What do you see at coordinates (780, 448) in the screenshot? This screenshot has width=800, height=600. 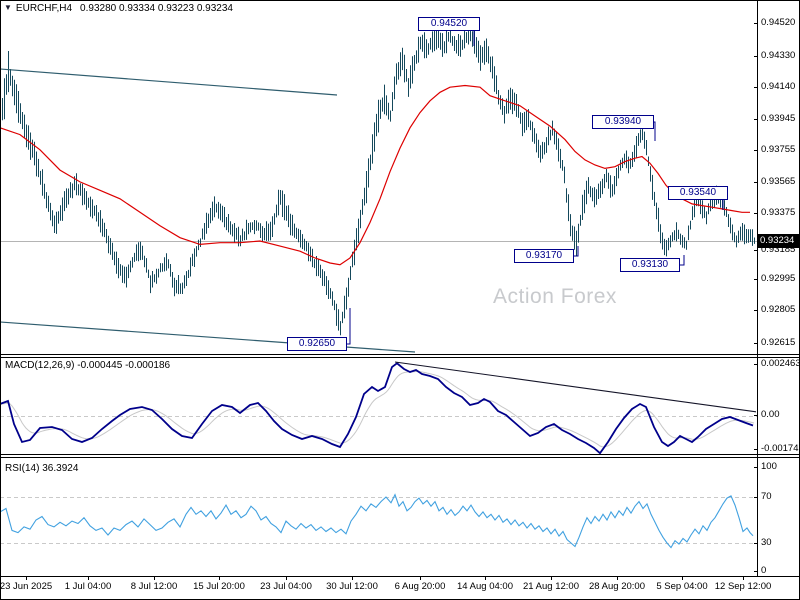 I see `macd-axis-label: -0.00174` at bounding box center [780, 448].